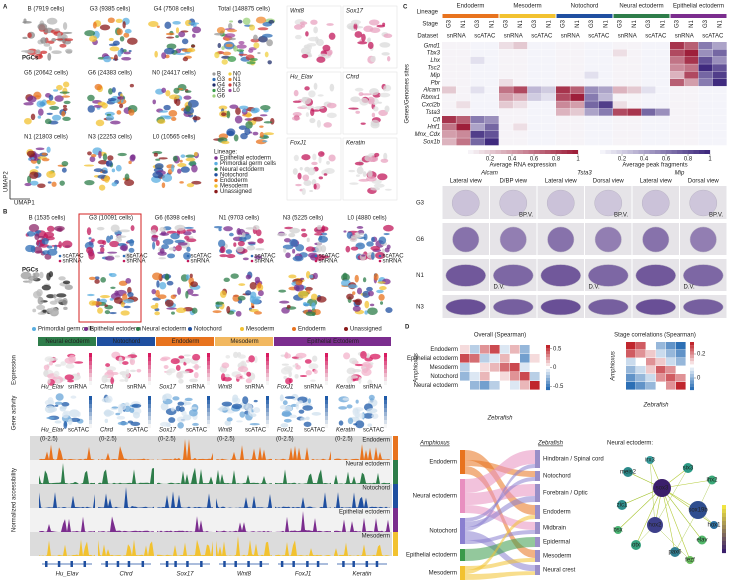 This screenshot has width=730, height=580. I want to click on colorbar-tick-label: 0.2, so click(622, 160).